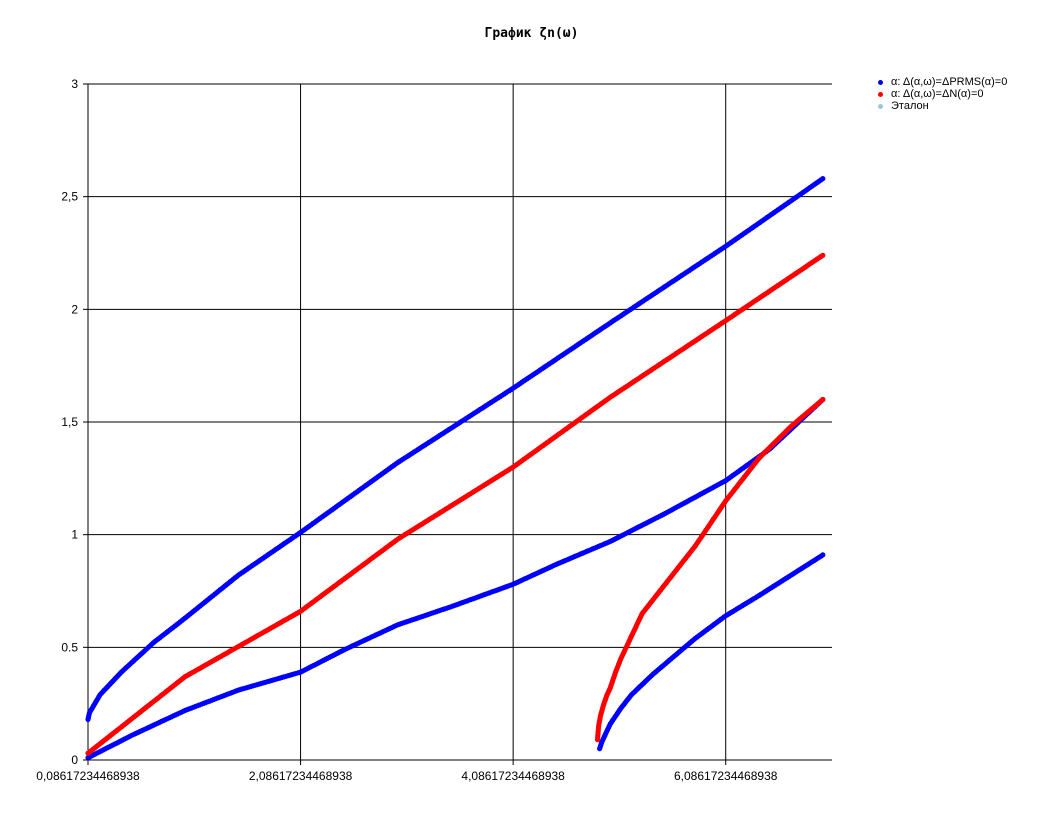 This screenshot has height=830, width=1063. Describe the element at coordinates (942, 106) in the screenshot. I see `legend-item: Эталон` at that location.